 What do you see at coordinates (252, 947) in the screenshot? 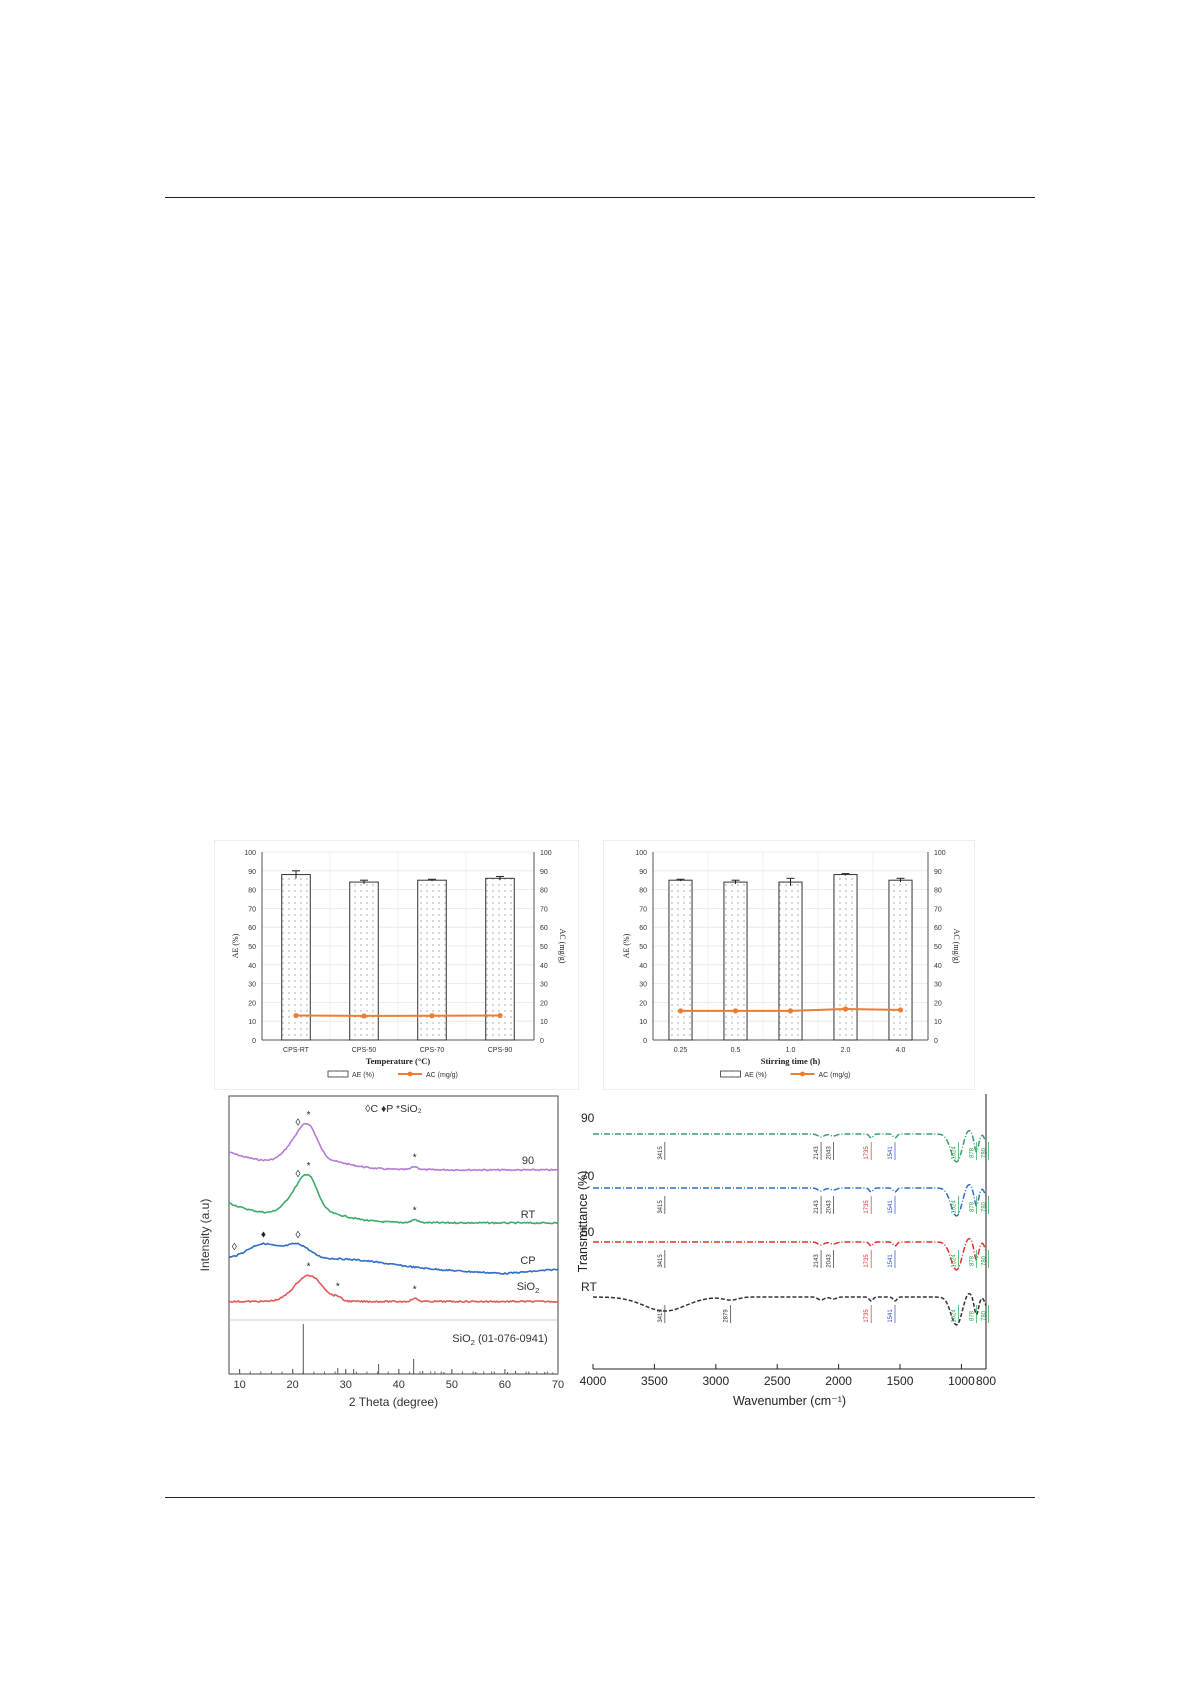
I see `y-tick-label: 50` at bounding box center [252, 947].